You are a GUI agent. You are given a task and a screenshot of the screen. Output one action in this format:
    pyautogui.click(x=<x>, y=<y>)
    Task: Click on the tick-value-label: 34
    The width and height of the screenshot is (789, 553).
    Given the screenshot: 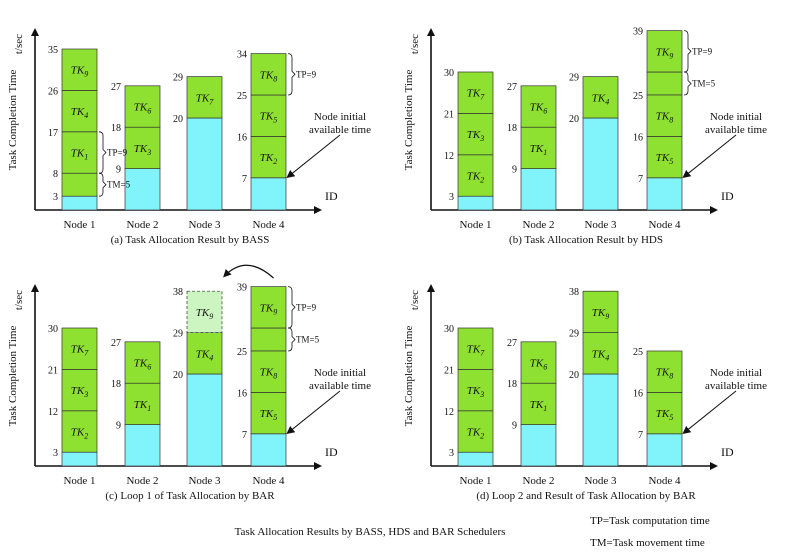 What is the action you would take?
    pyautogui.click(x=242, y=55)
    